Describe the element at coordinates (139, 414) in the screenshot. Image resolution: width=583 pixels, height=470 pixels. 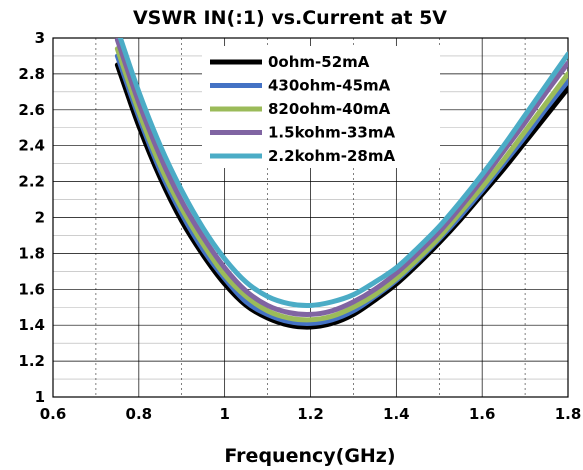
I see `x-tick-label: 0.8` at that location.